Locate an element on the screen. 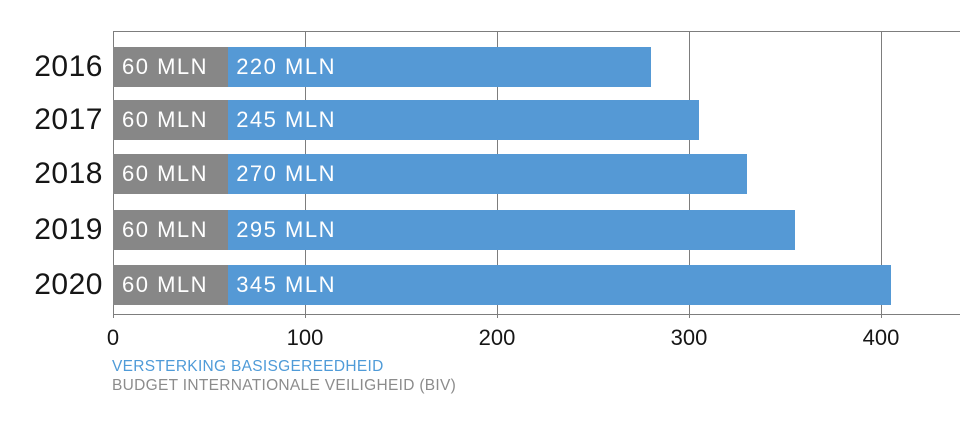  x-axis-tick-label: 100 is located at coordinates (305, 337).